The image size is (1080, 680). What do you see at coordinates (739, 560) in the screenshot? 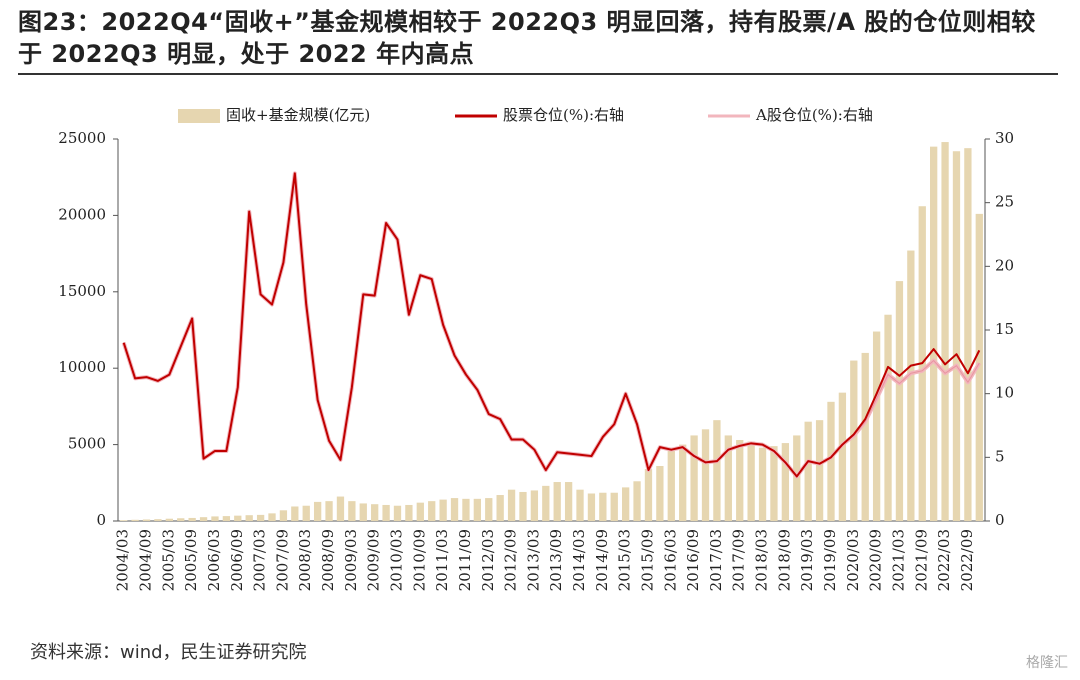
I see `x-tick-label: 2017/09` at bounding box center [739, 560].